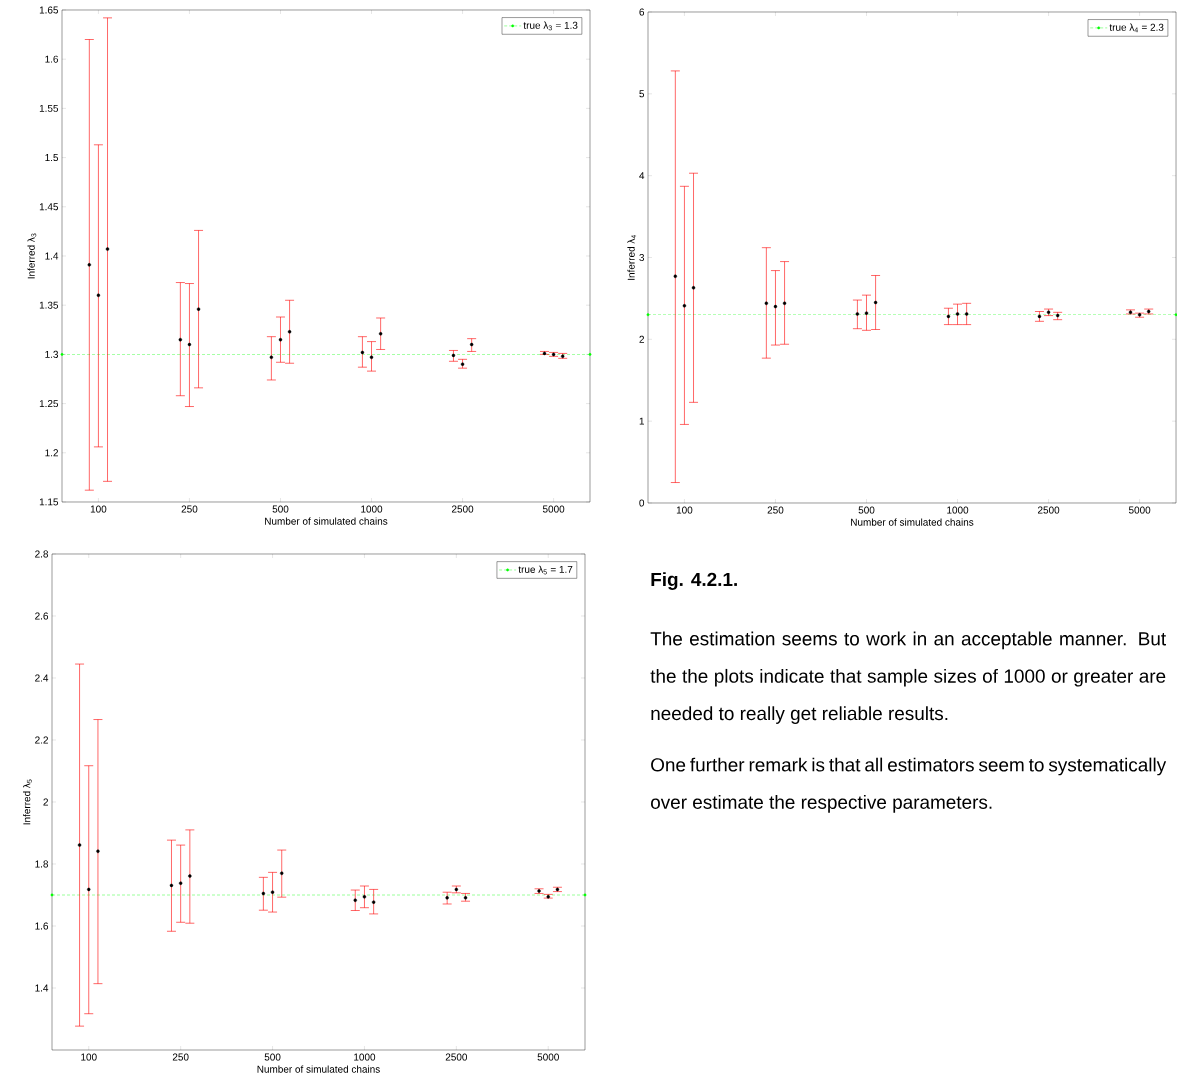 This screenshot has height=1086, width=1177. Describe the element at coordinates (42, 678) in the screenshot. I see `y-tick-label: 2.4` at that location.